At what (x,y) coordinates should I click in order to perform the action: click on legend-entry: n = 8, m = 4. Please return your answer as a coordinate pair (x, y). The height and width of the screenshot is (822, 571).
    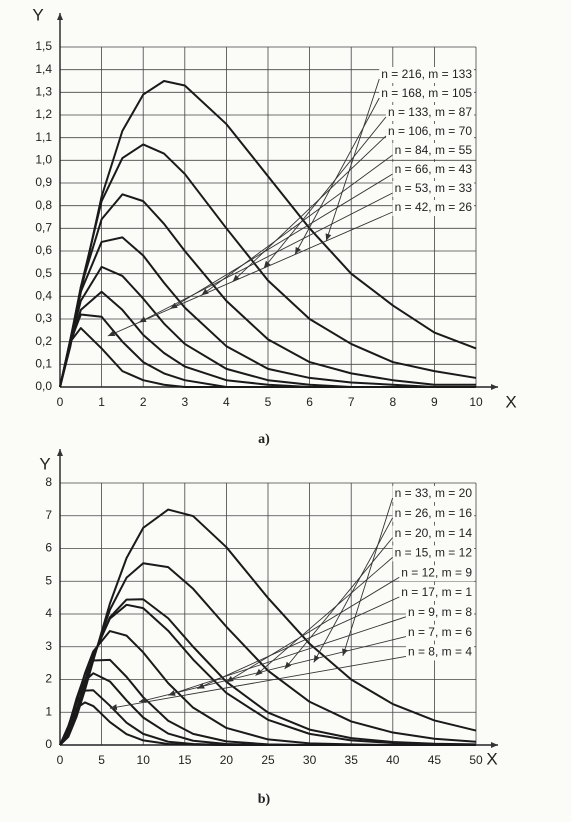
    Looking at the image, I should click on (440, 652).